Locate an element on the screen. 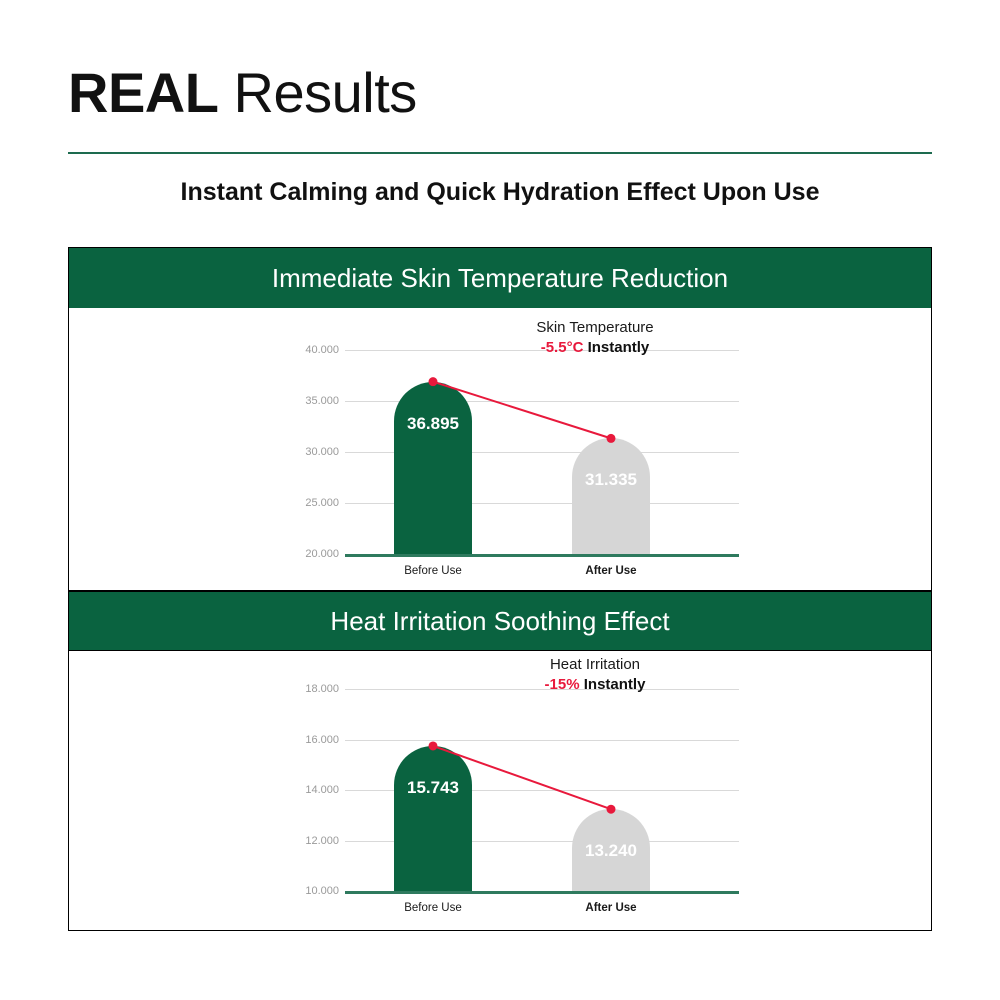 This screenshot has height=1000, width=1000. y-axis-tick-label: 25.000 is located at coordinates (322, 503).